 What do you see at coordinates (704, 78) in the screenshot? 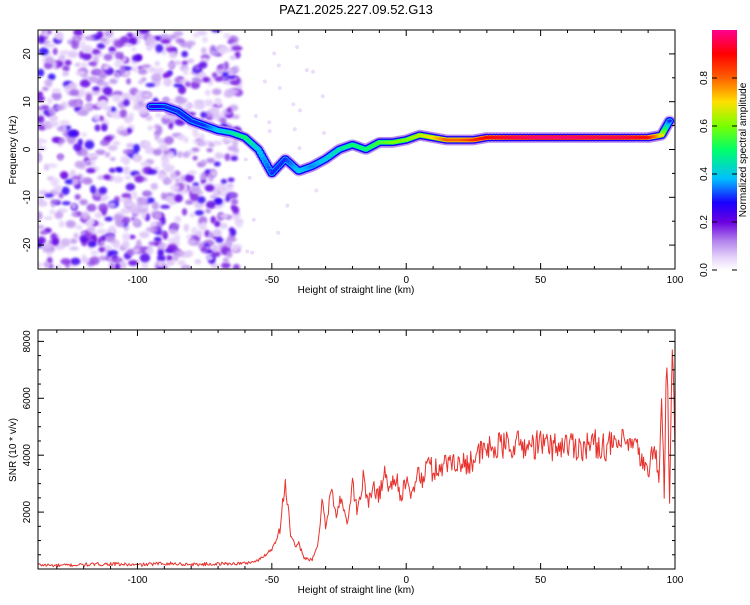
I see `colorbar-tick-label: 0.8` at bounding box center [704, 78].